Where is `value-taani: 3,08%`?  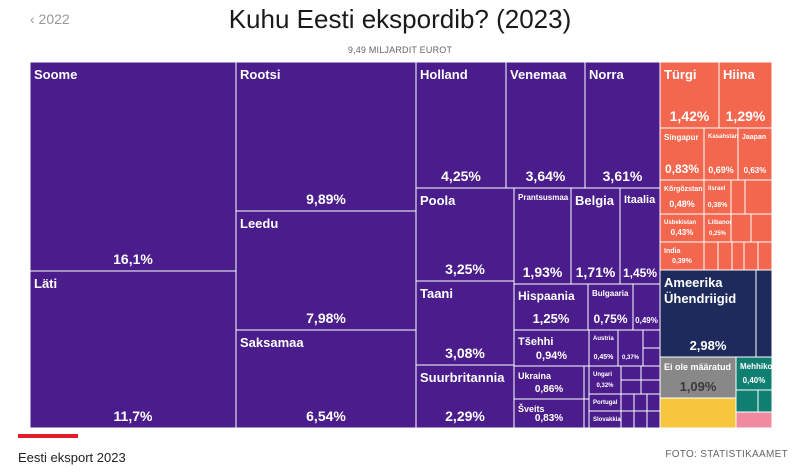
value-taani: 3,08% is located at coordinates (465, 353).